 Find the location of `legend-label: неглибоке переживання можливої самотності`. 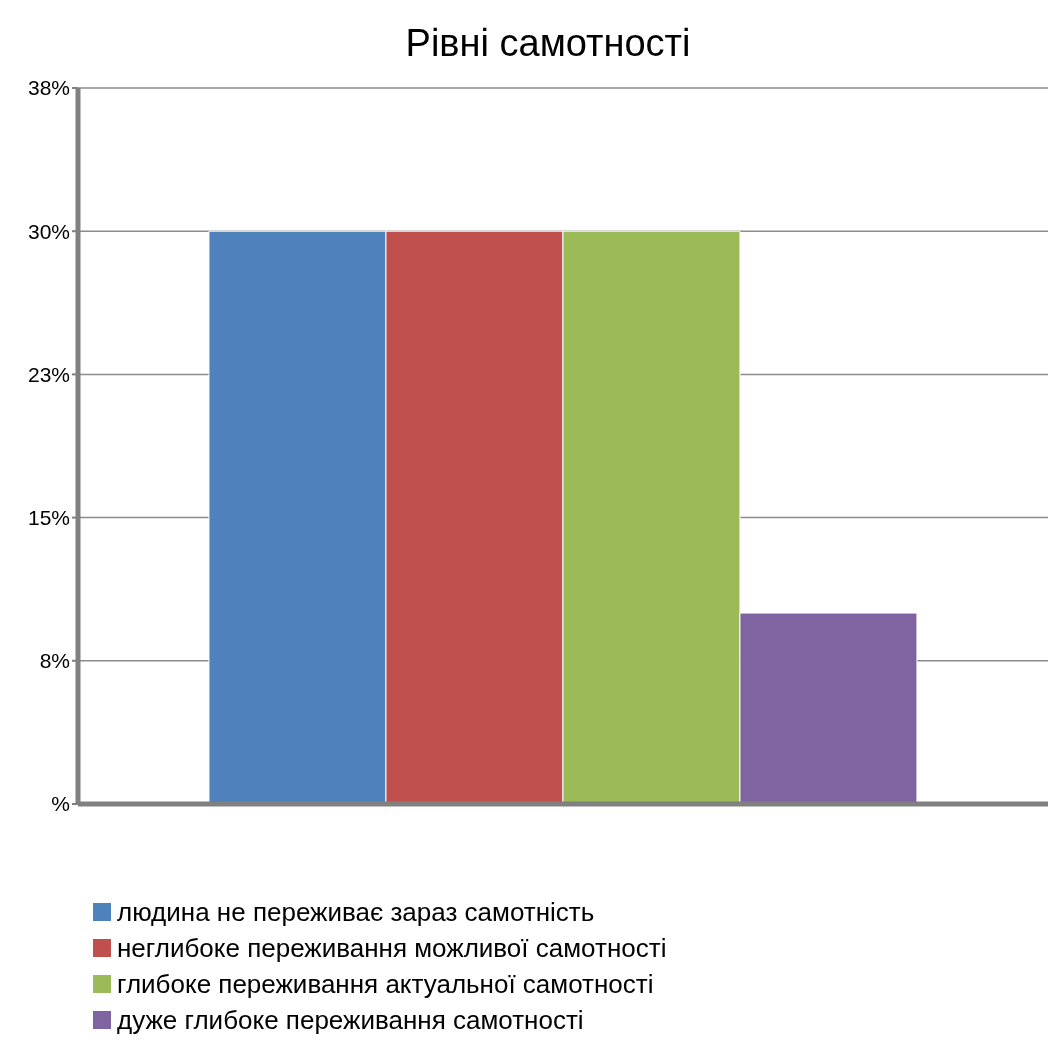

legend-label: неглибоке переживання можливої самотності is located at coordinates (392, 948).